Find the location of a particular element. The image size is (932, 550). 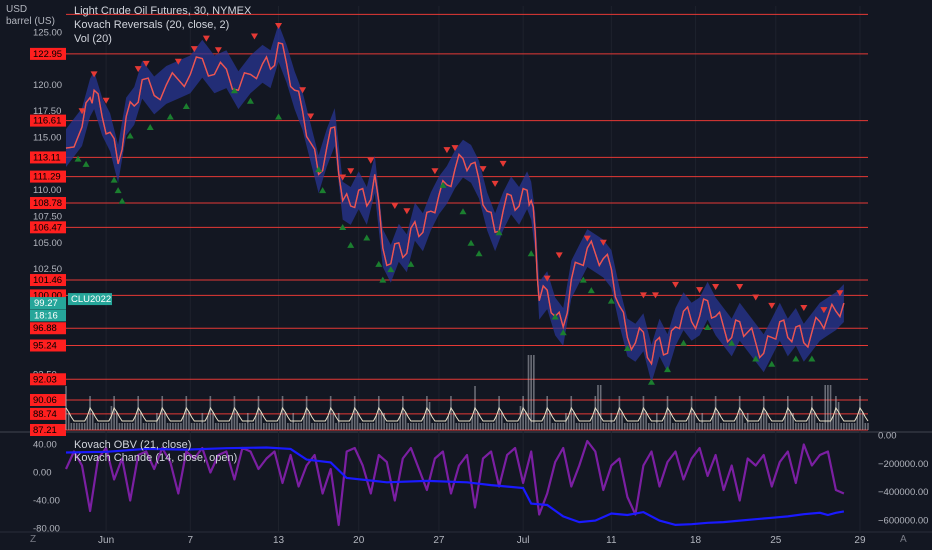

level-label: 92.03 is located at coordinates (45, 379).